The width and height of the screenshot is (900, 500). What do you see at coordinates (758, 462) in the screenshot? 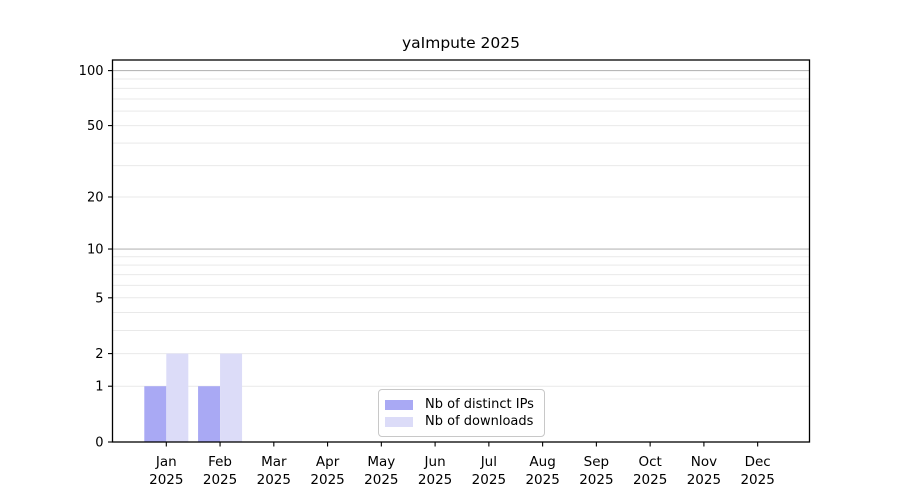
I see `x-tick-label-month: Dec` at bounding box center [758, 462].